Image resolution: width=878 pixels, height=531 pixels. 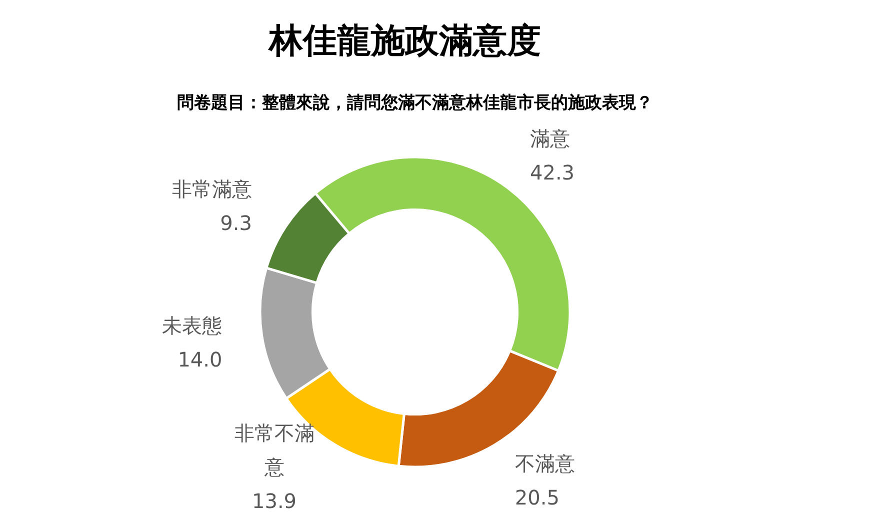 I want to click on slice-label: 滿意, so click(x=550, y=138).